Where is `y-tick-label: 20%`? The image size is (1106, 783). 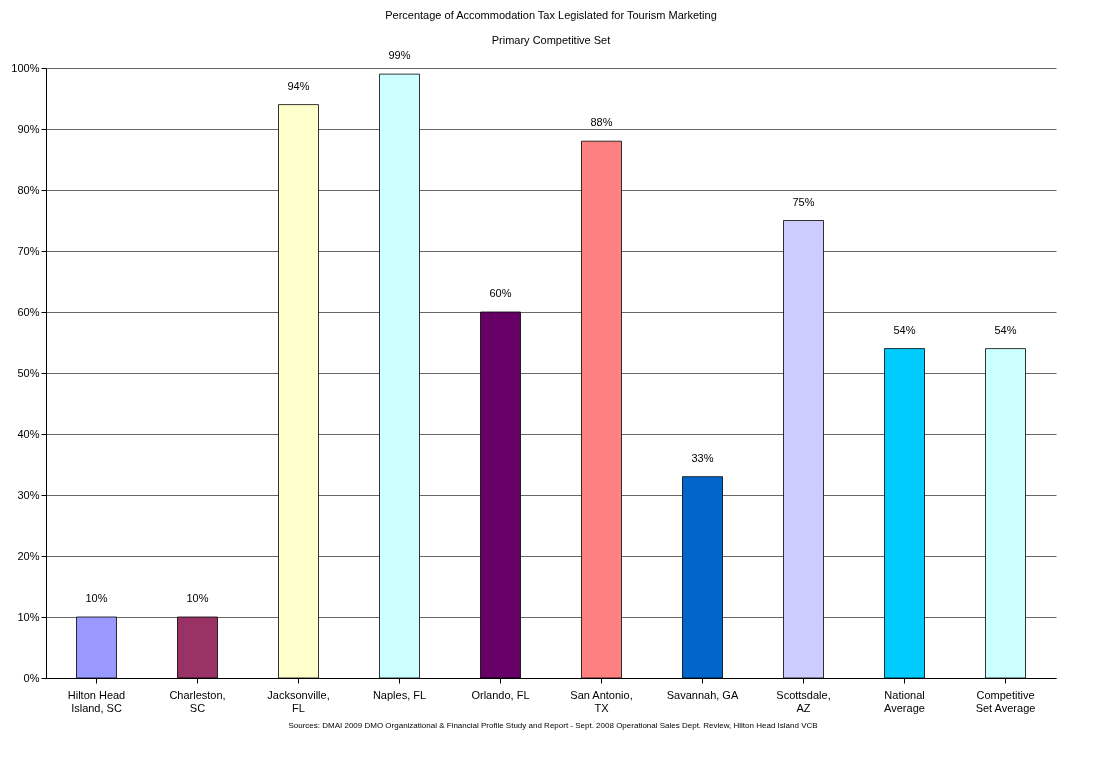 y-tick-label: 20% is located at coordinates (28, 555).